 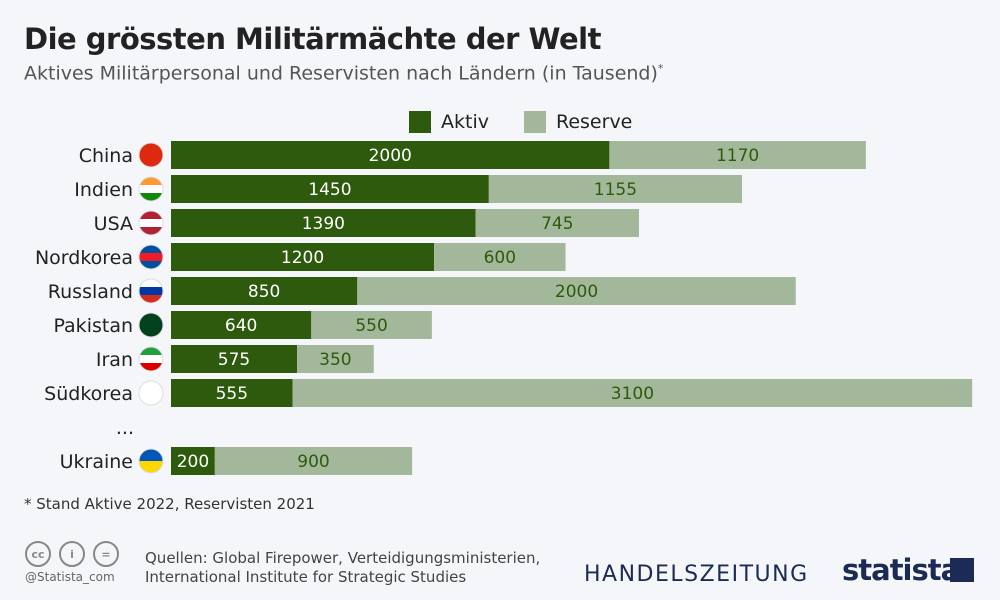 I want to click on data-label: 550, so click(x=371, y=326).